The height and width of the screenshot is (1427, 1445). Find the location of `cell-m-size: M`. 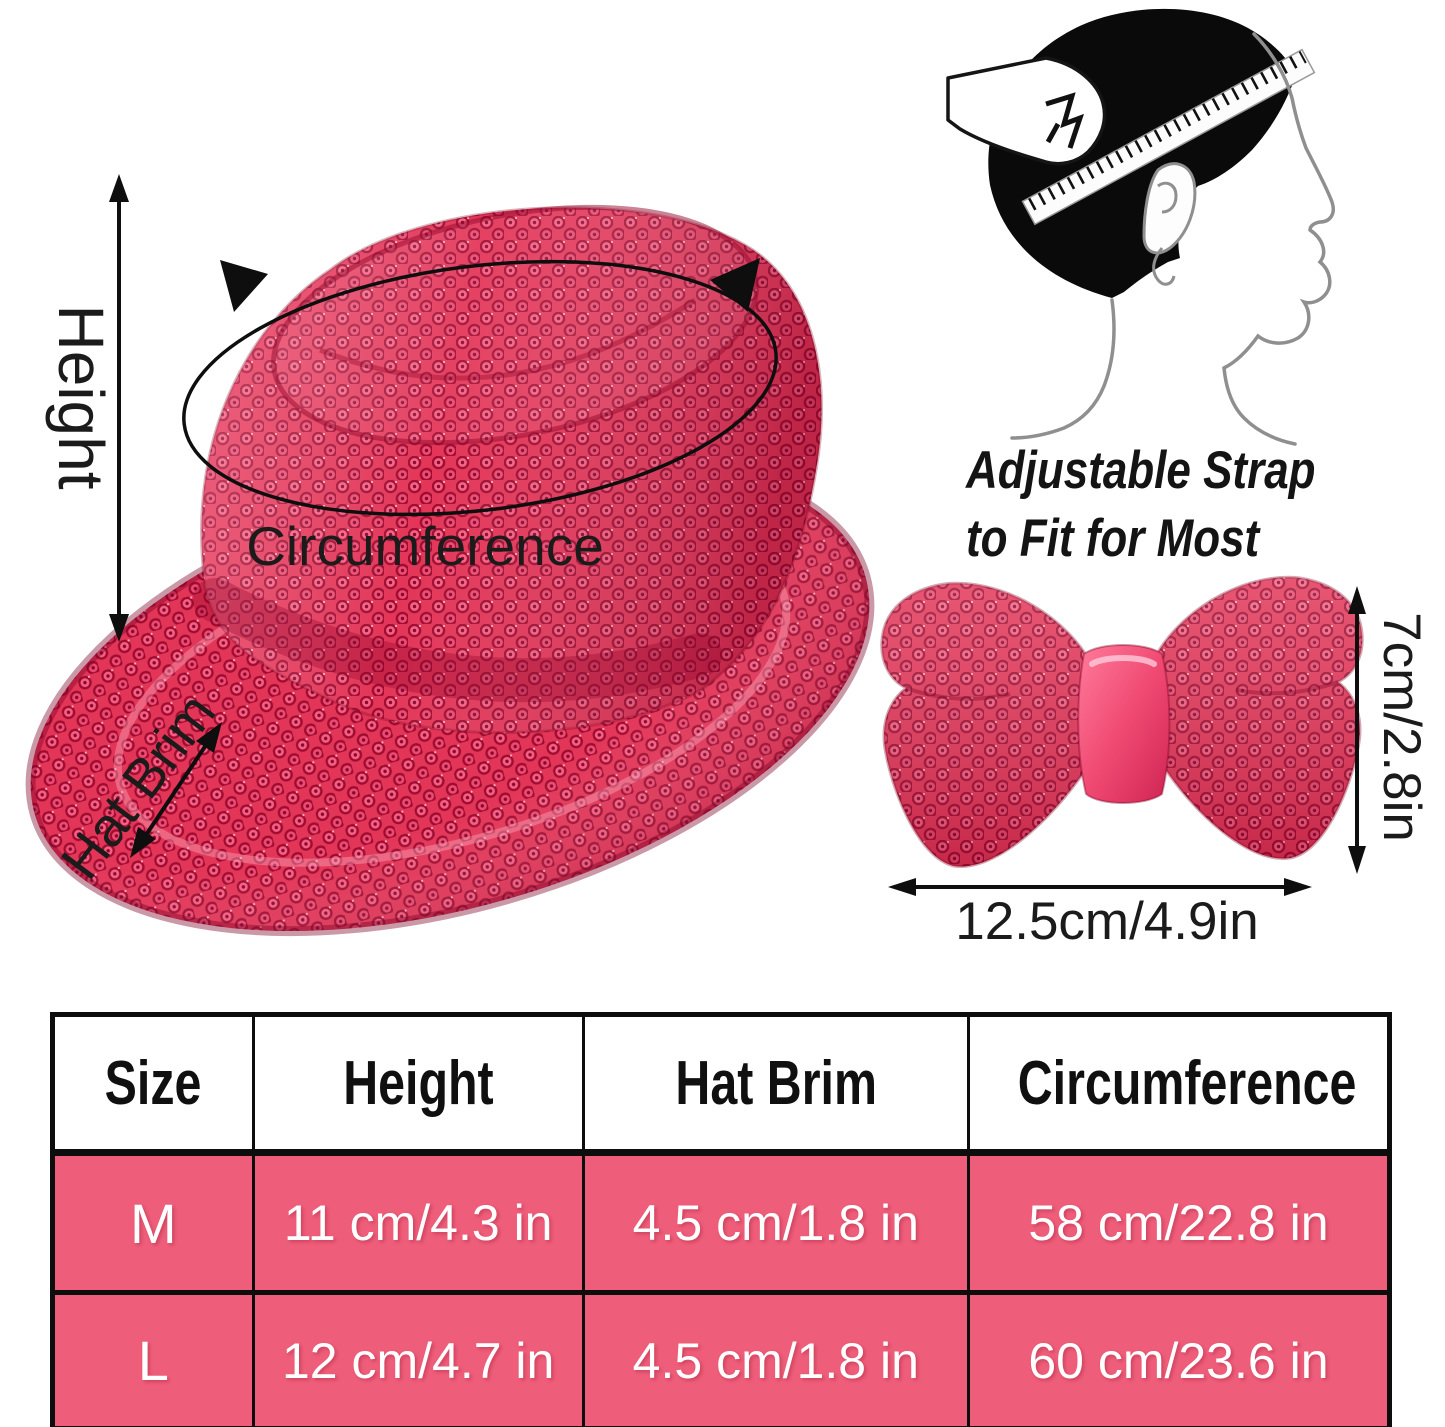

cell-m-size: M is located at coordinates (153, 1223).